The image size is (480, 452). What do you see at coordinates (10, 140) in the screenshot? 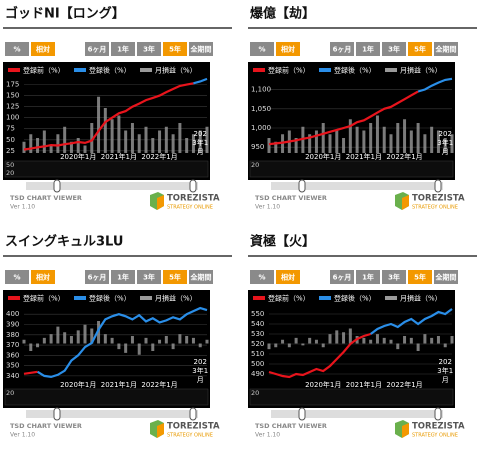
I see `y-tick-label: 50` at bounding box center [10, 140].